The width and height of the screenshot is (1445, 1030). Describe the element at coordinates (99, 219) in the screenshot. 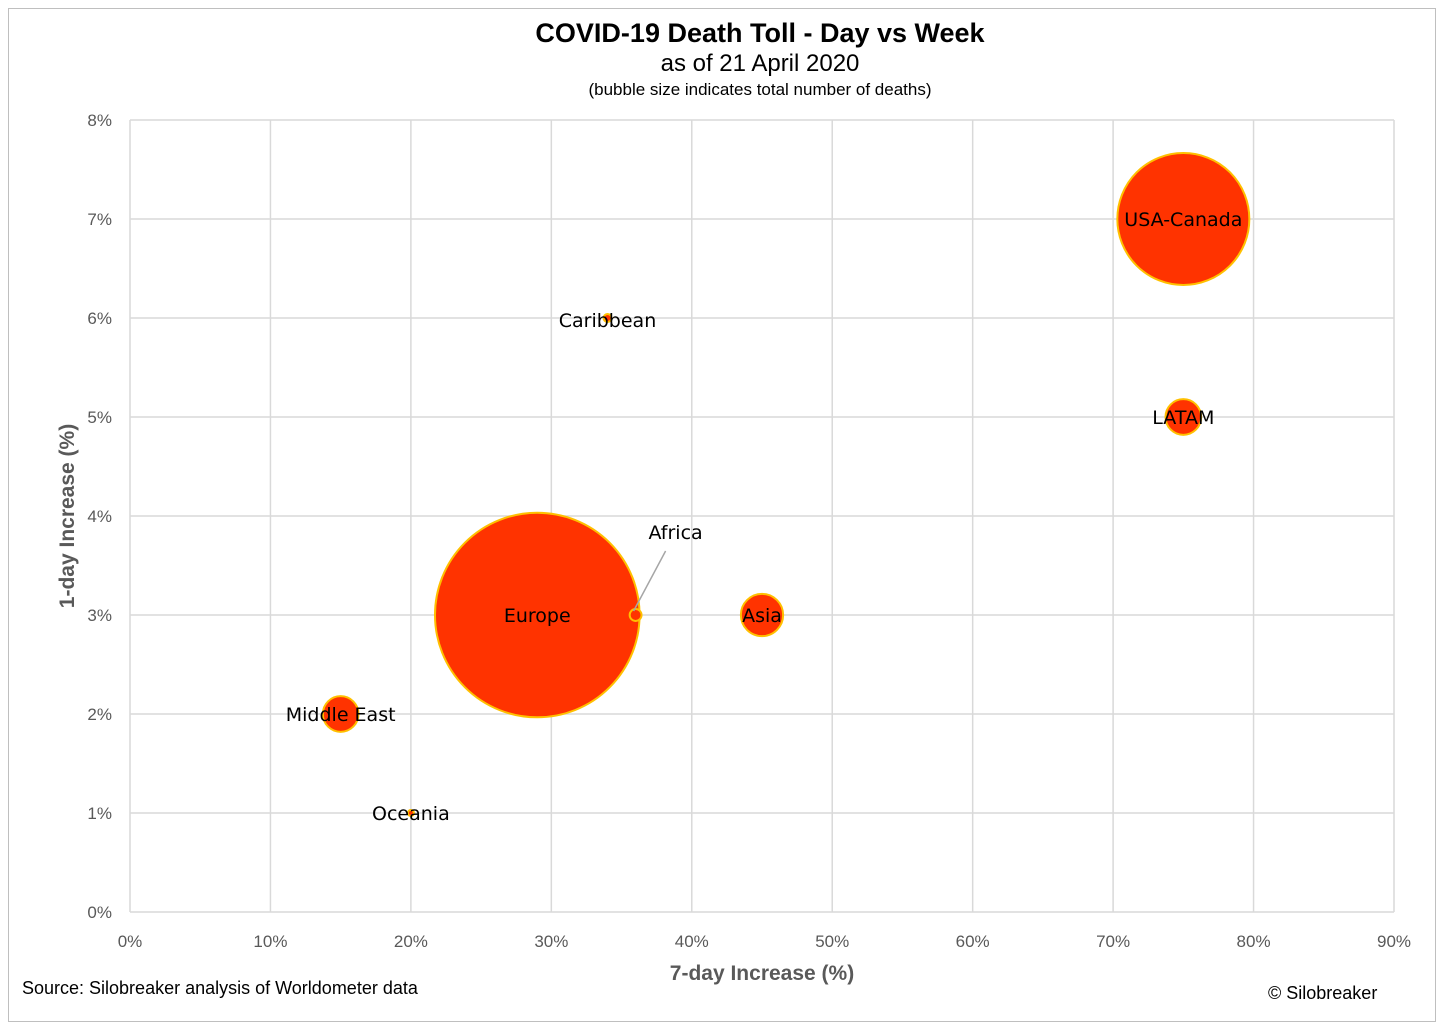

I see `y-tick-label: 7%` at that location.